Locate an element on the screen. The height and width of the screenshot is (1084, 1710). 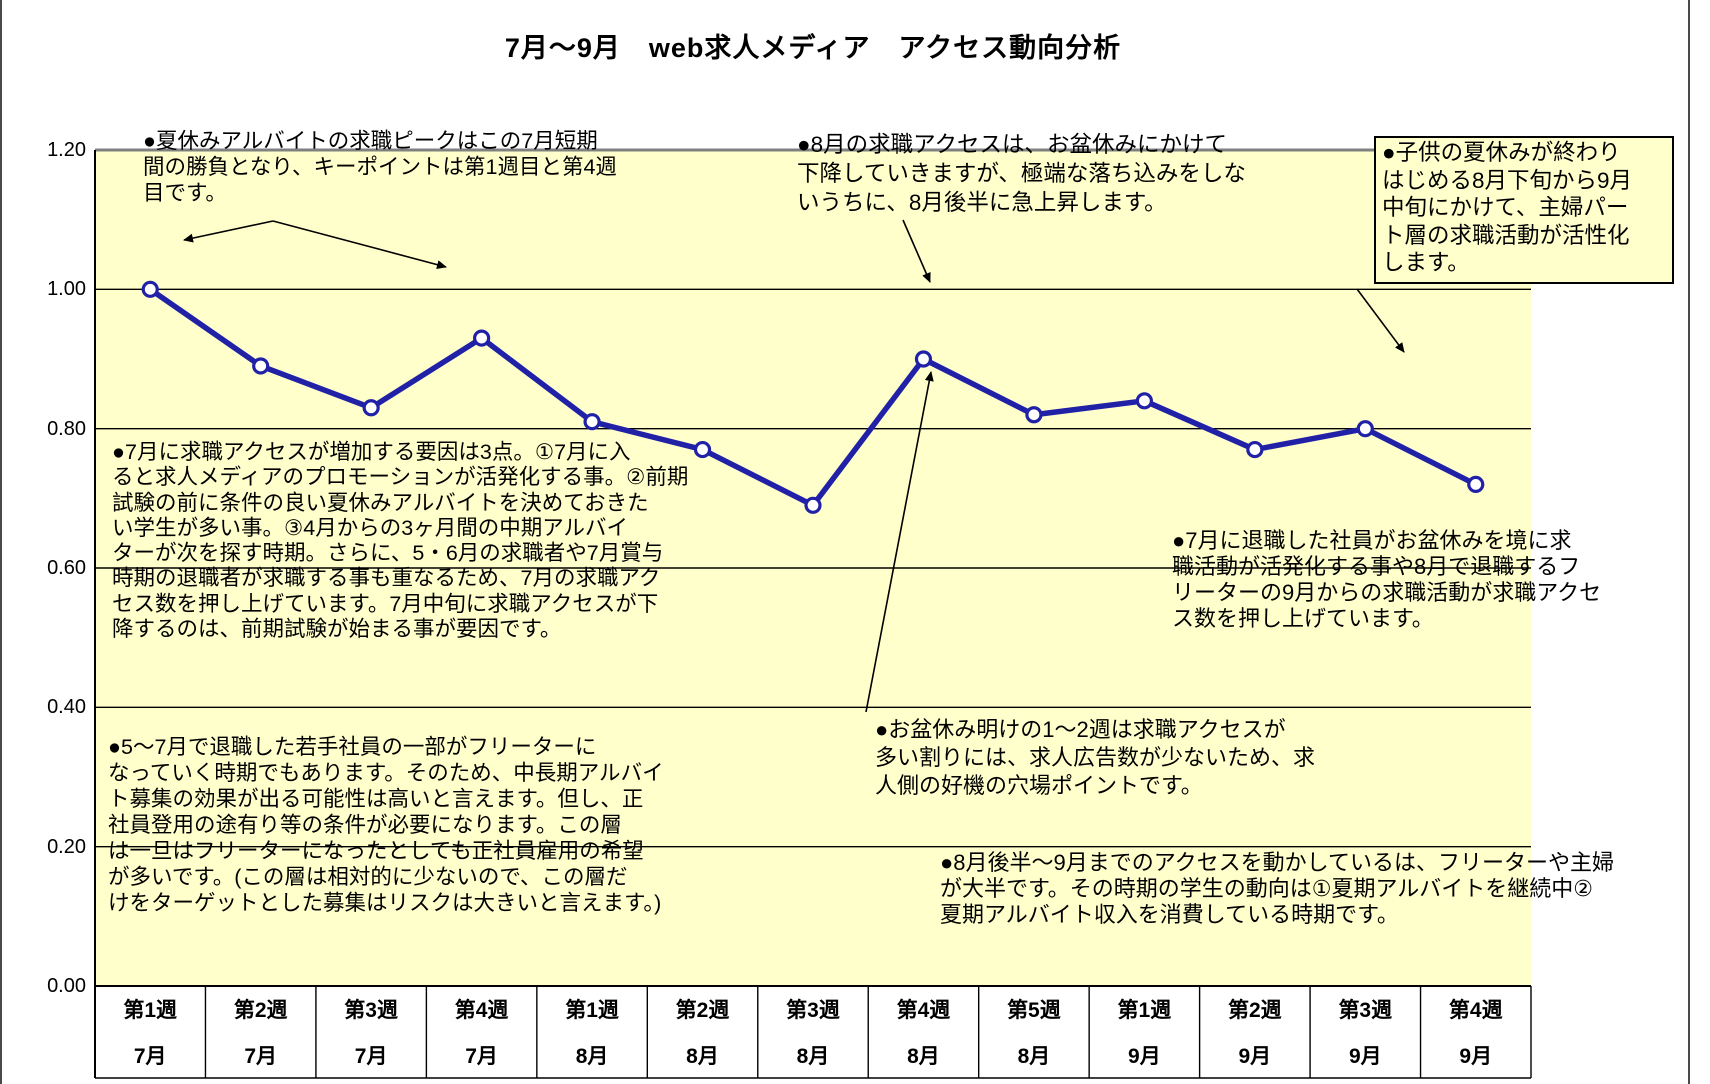
chart-title: 7月～9月 web求人メディア アクセス動向分析 is located at coordinates (813, 48).